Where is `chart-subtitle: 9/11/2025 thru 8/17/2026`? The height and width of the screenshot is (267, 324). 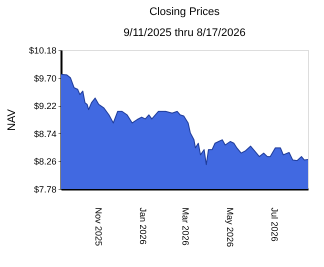 chart-subtitle: 9/11/2025 thru 8/17/2026 is located at coordinates (184, 33).